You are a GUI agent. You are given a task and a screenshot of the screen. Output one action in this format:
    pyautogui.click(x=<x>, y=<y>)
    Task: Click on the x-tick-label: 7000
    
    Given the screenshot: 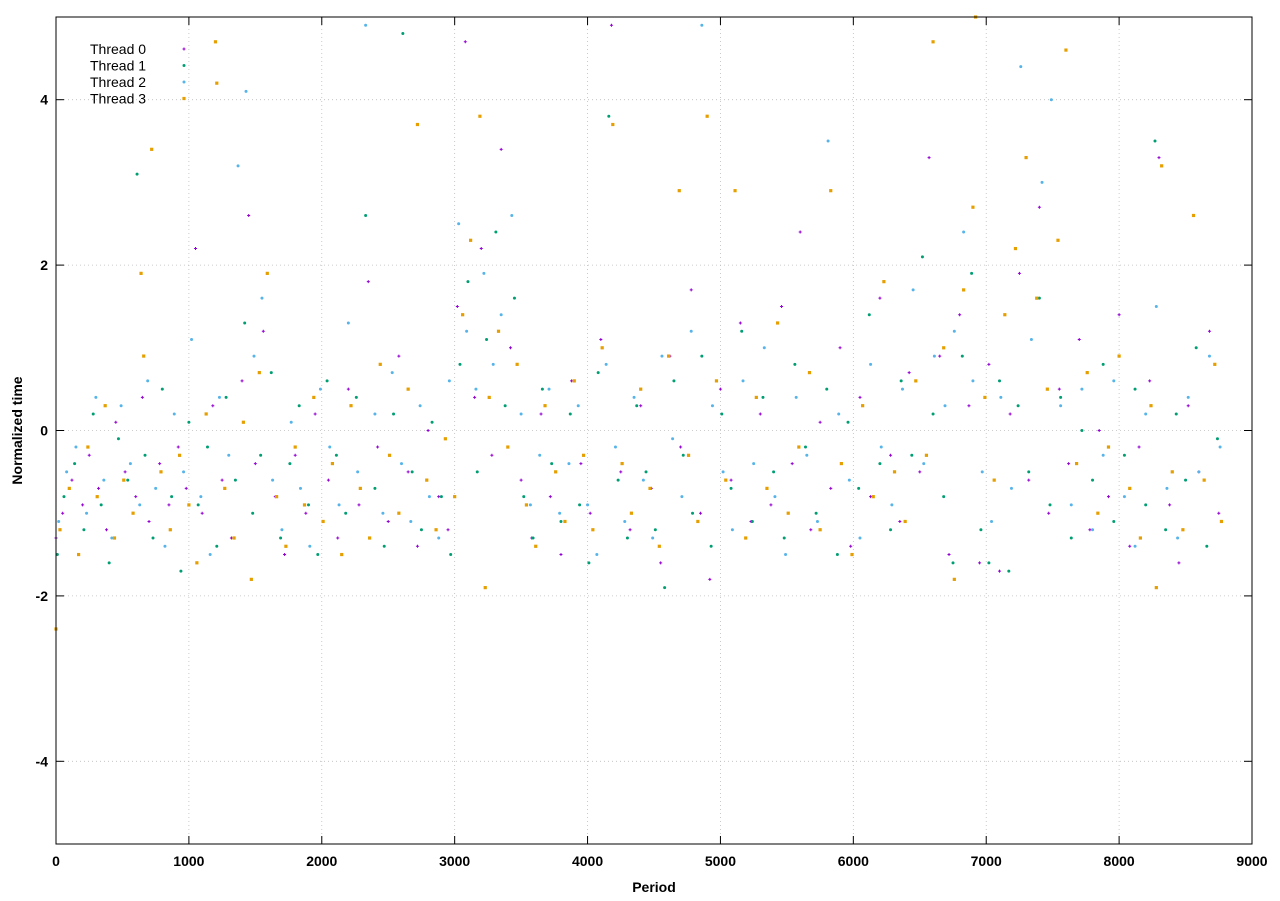 What is the action you would take?
    pyautogui.click(x=986, y=861)
    